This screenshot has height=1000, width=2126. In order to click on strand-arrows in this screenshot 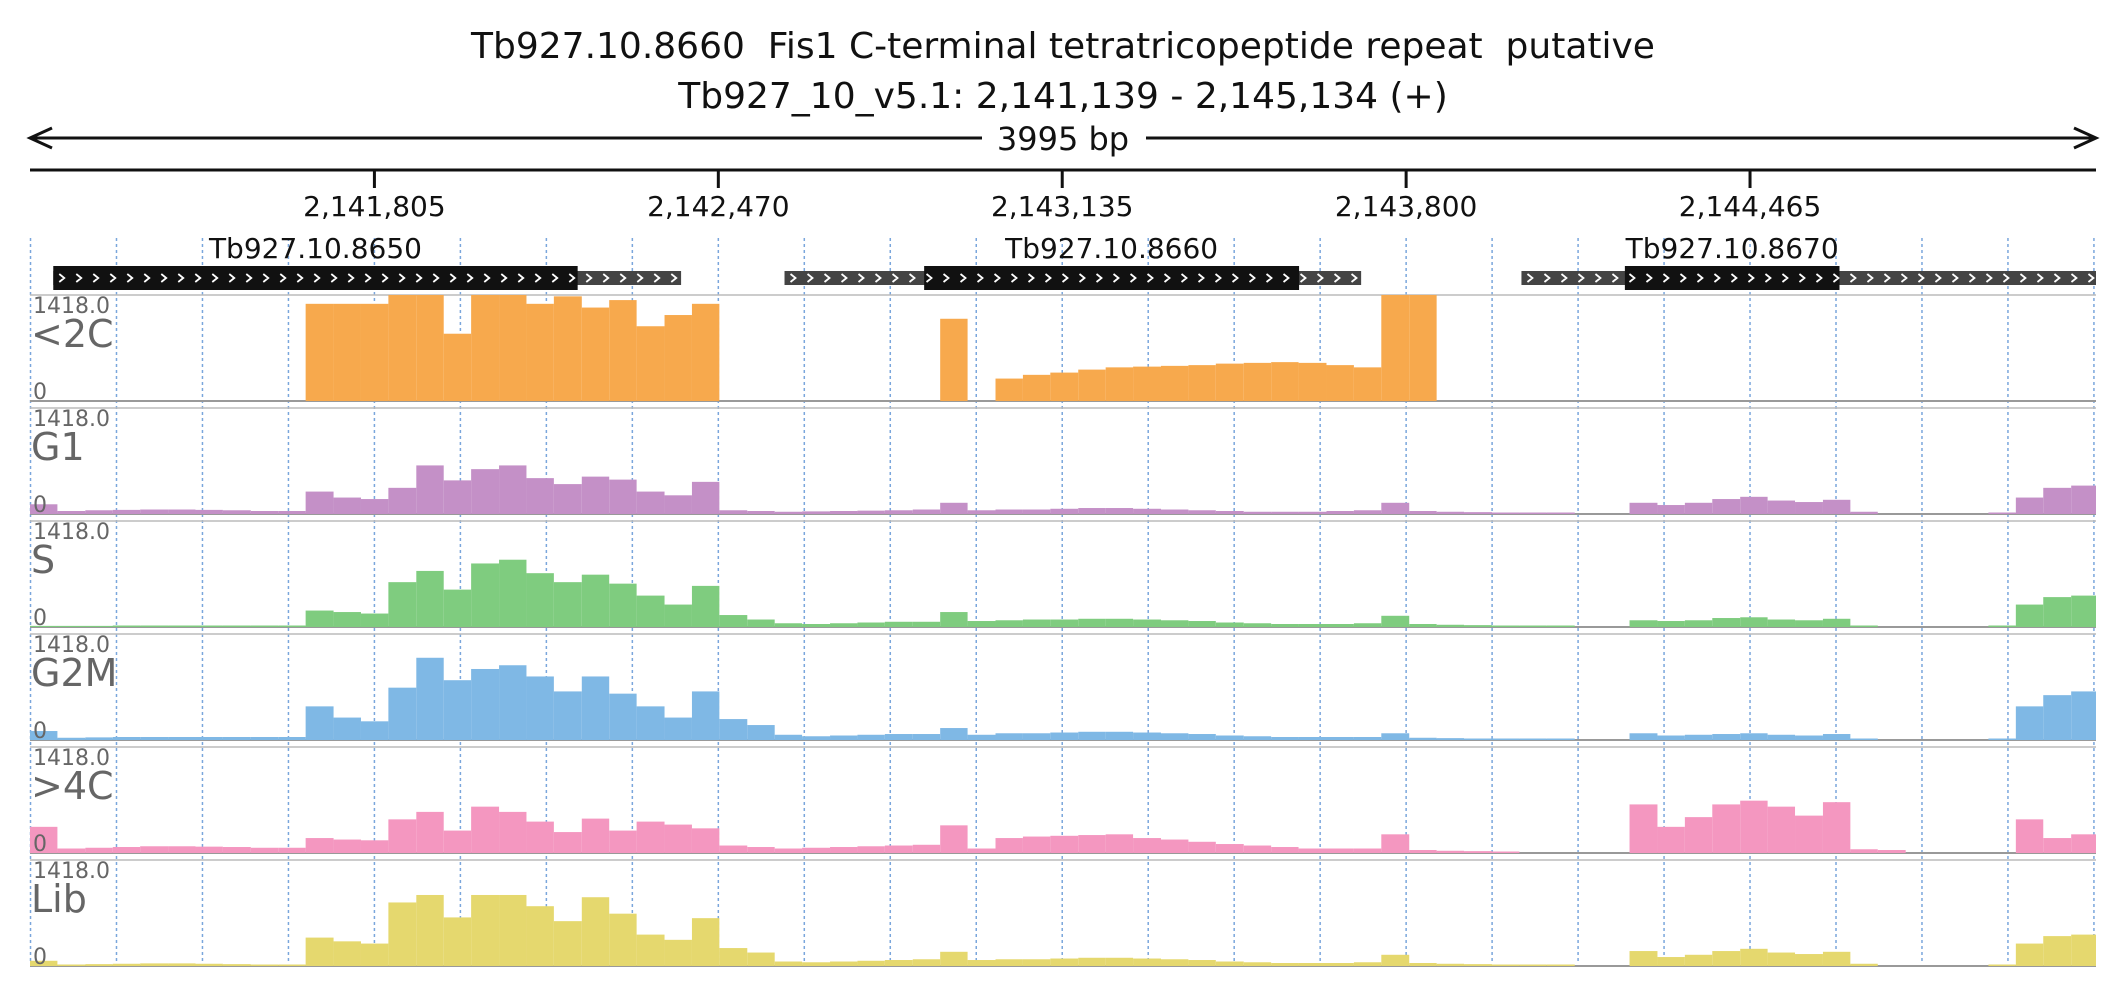, I will do `click(368, 278)`.